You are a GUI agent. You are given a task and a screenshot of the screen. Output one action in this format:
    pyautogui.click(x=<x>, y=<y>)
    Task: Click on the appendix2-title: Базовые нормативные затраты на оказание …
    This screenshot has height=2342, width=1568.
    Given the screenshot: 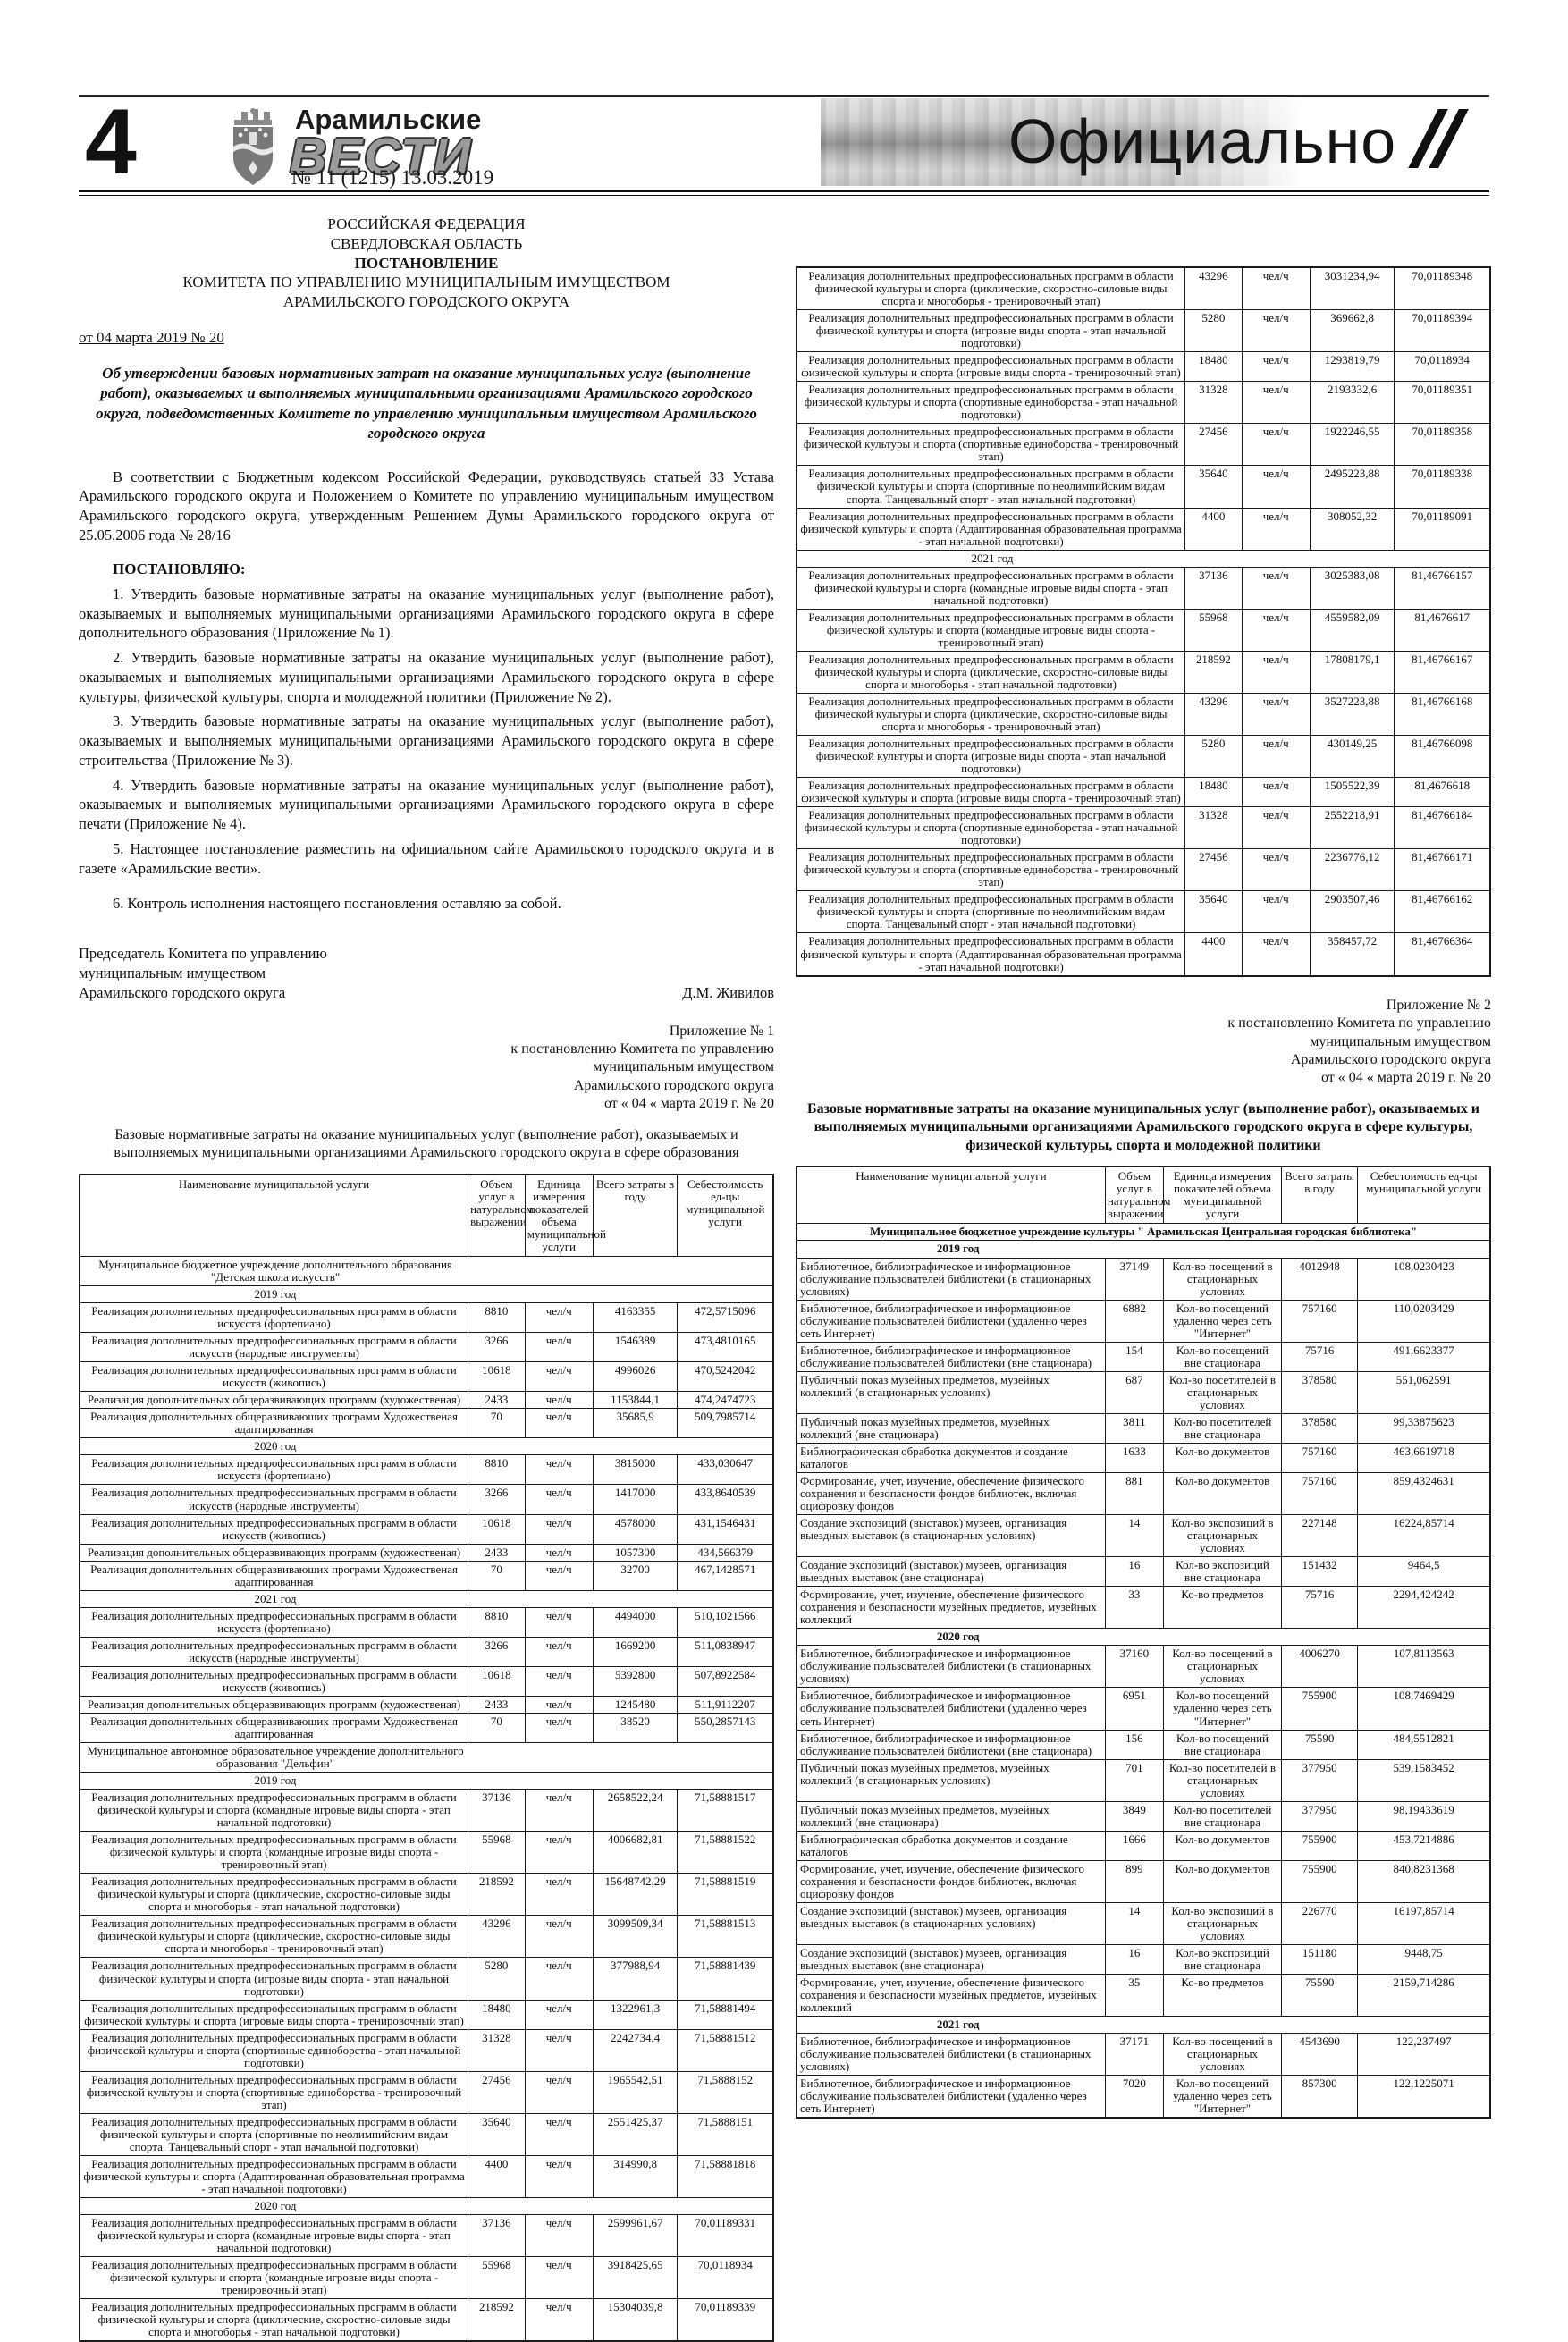 What is the action you would take?
    pyautogui.click(x=1143, y=1126)
    